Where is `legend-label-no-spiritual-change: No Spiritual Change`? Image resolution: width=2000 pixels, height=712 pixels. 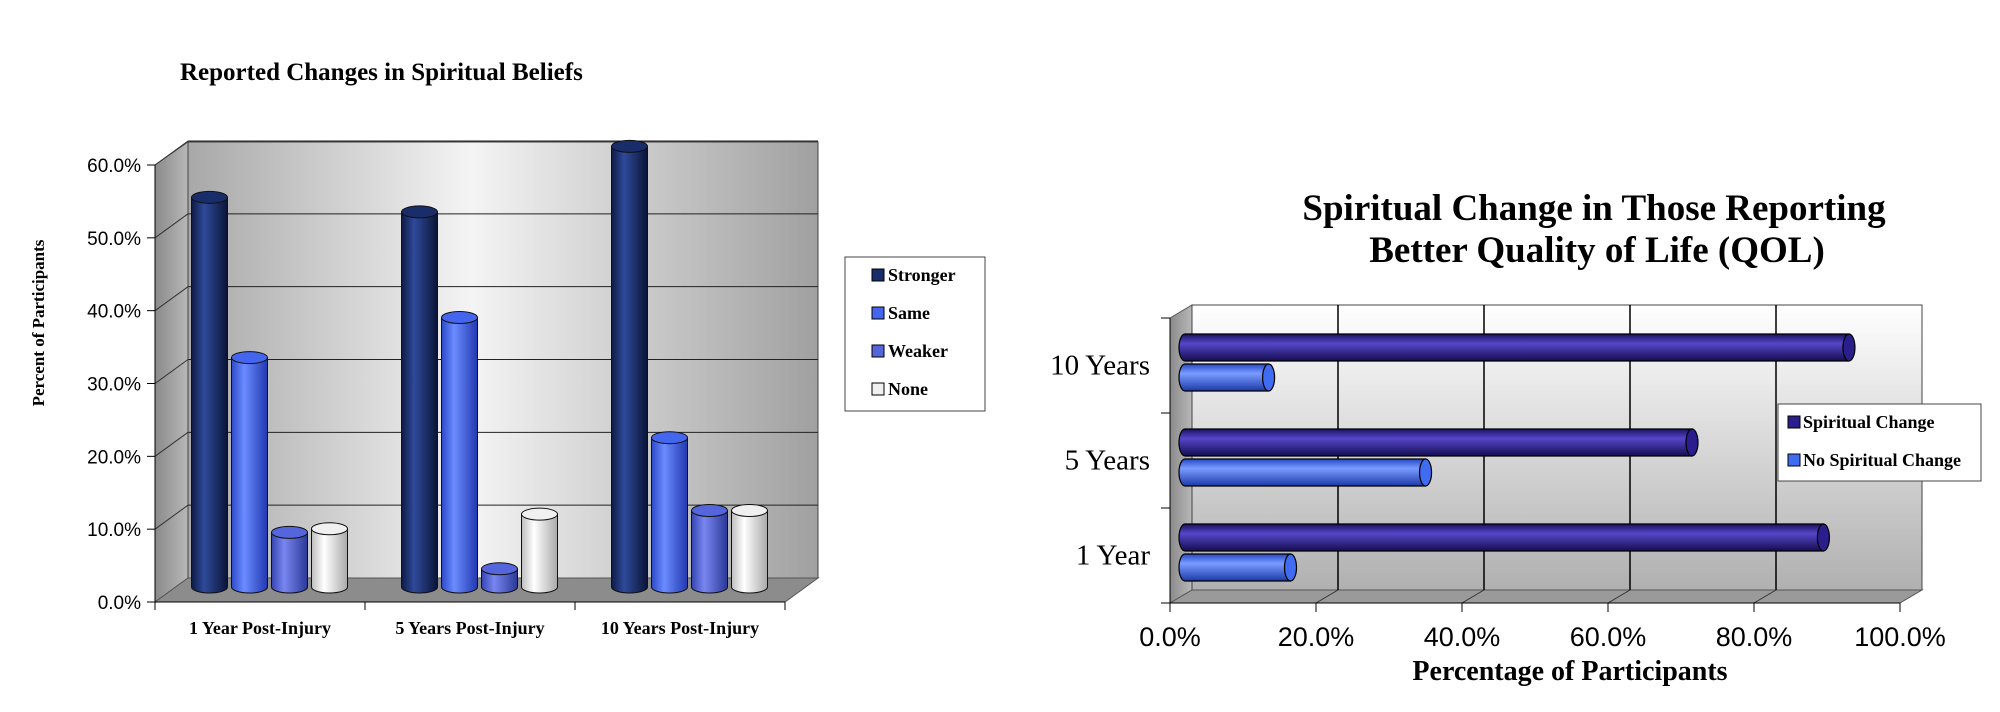
legend-label-no-spiritual-change: No Spiritual Change is located at coordinates (1882, 460).